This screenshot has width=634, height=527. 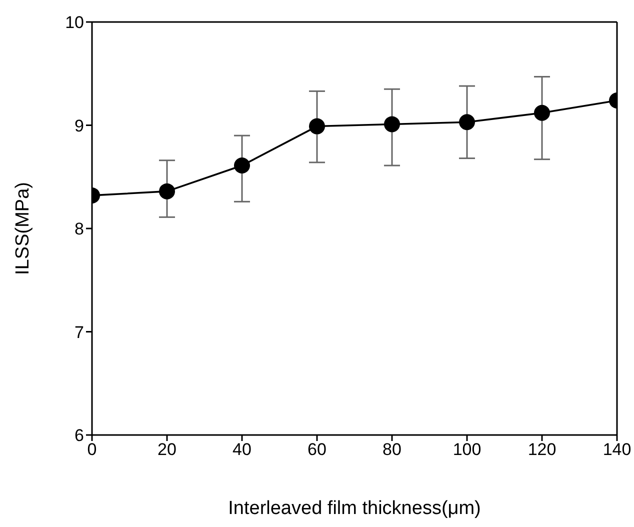 What do you see at coordinates (354, 508) in the screenshot?
I see `x-axis-title: Interleaved film thickness(μm)` at bounding box center [354, 508].